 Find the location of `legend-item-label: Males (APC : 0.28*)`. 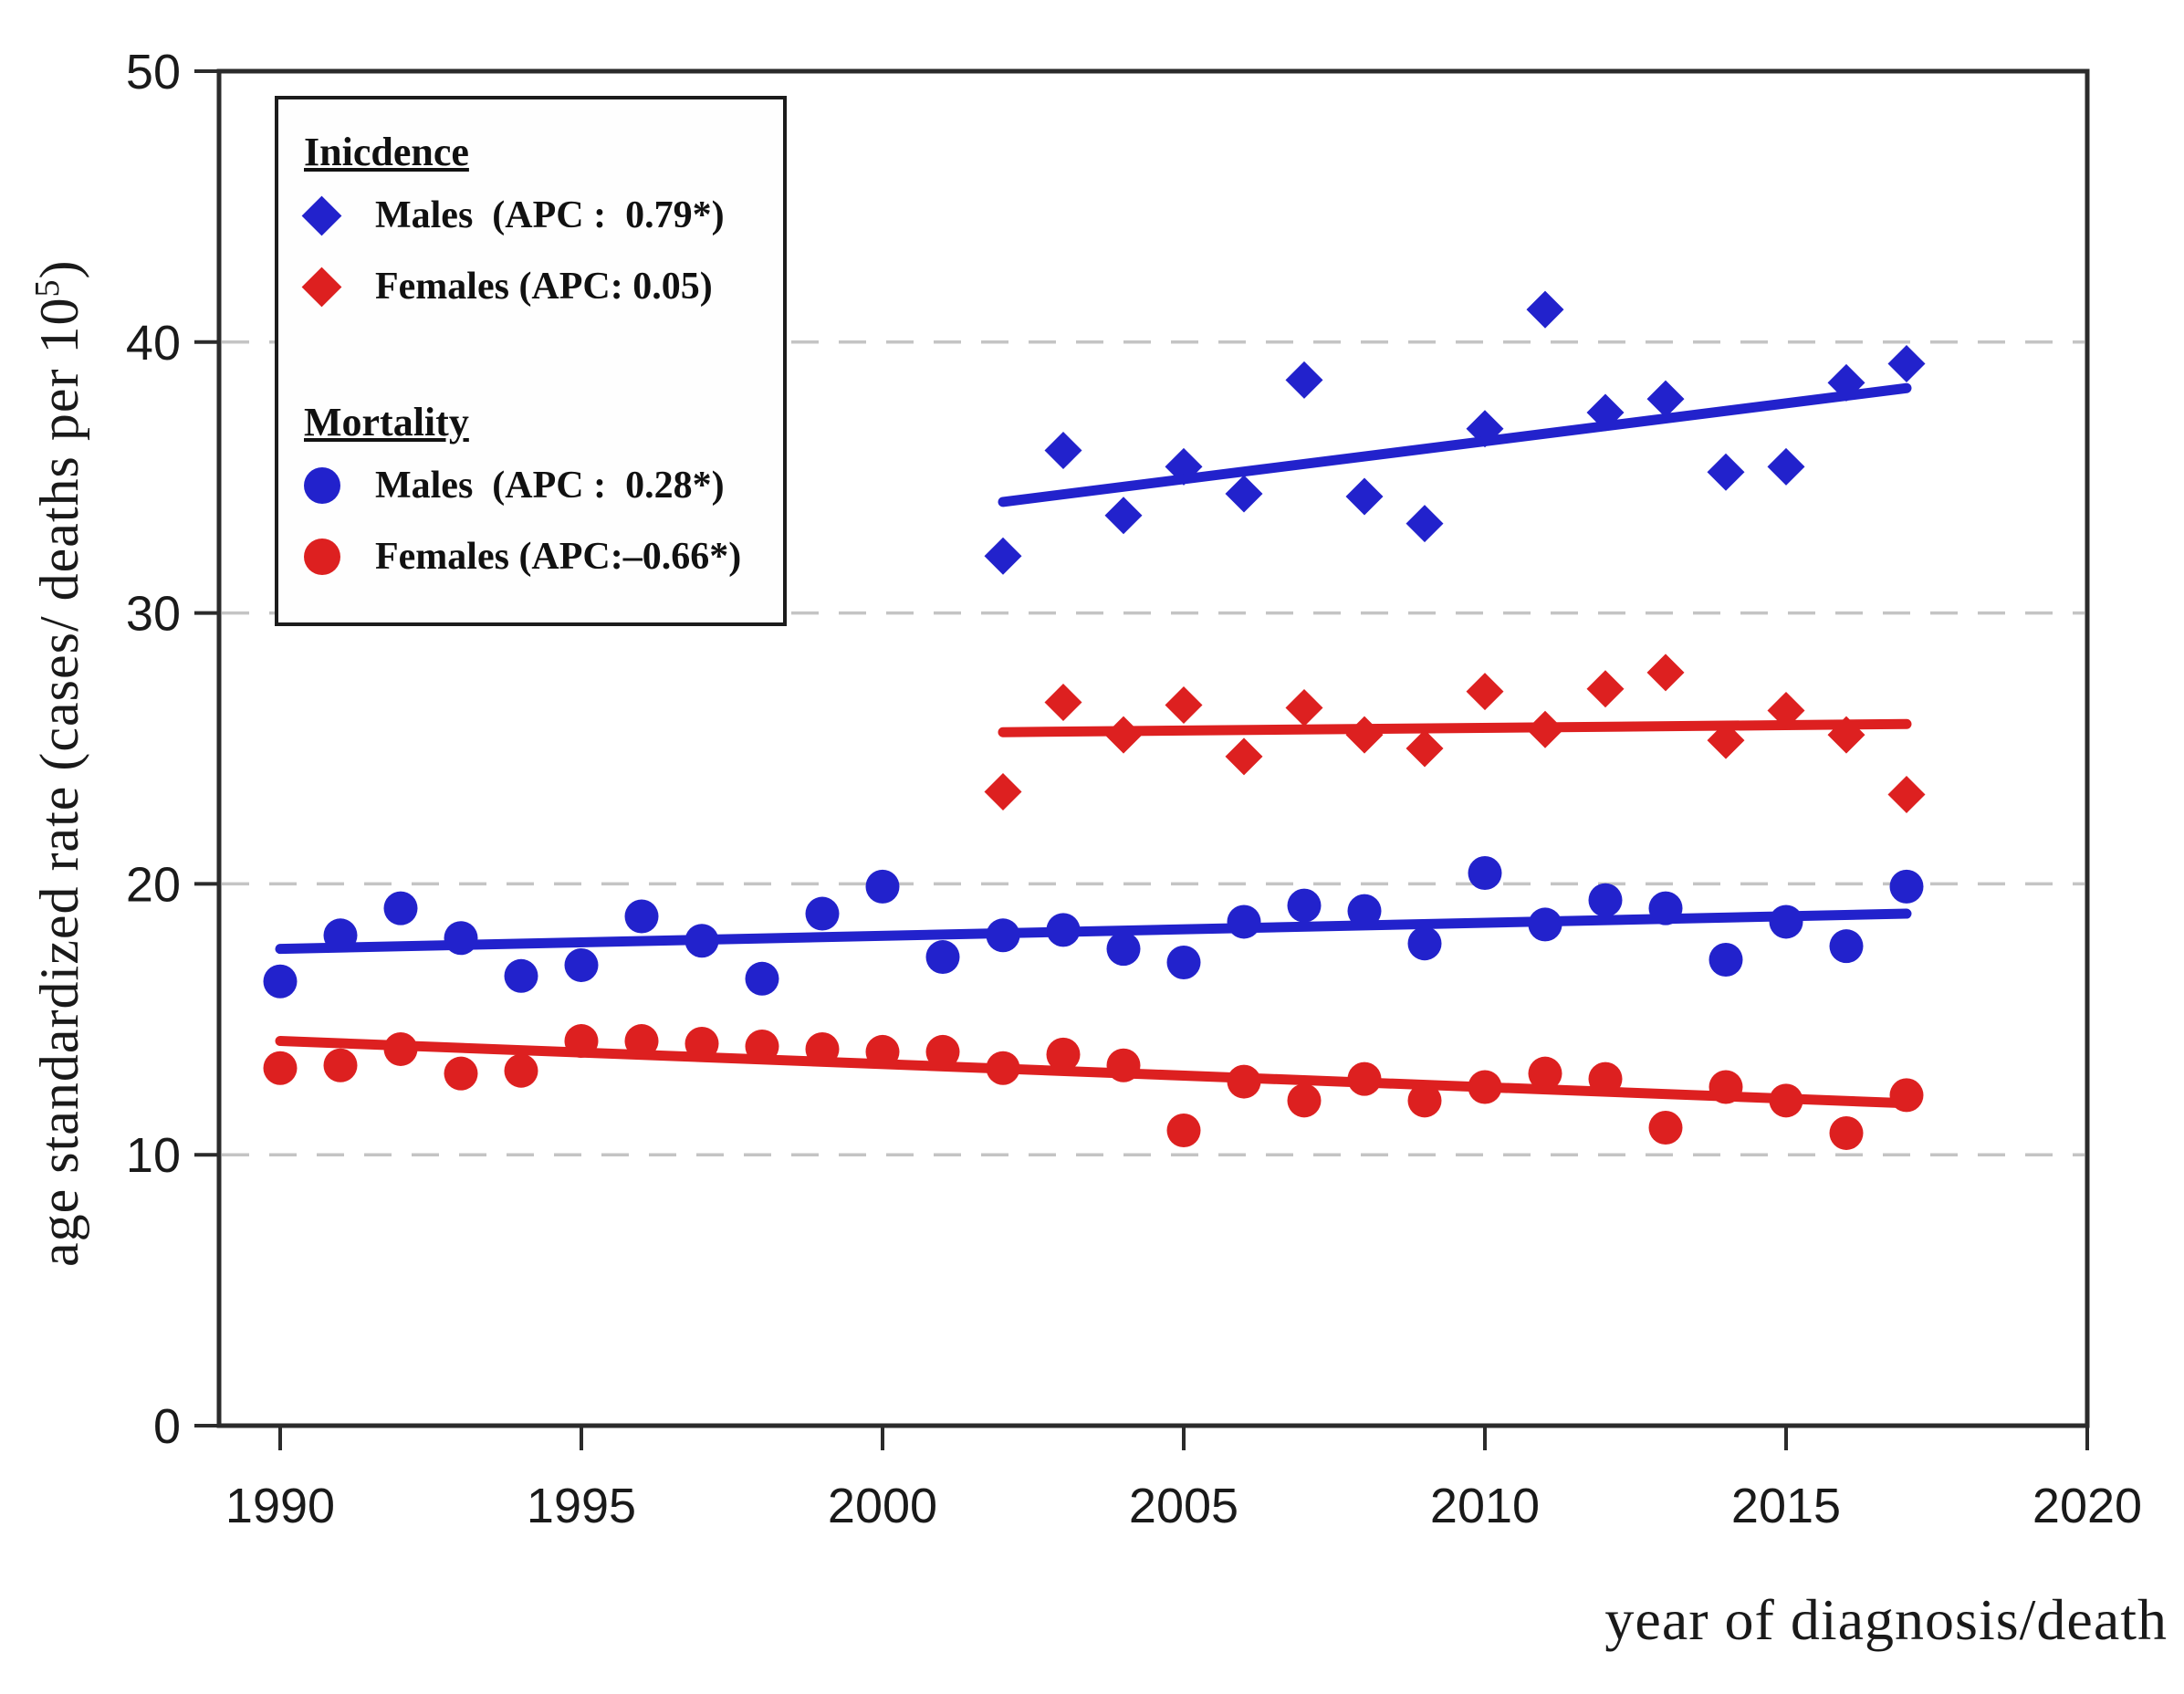

legend-item-label: Males (APC : 0.28*) is located at coordinates (550, 486).